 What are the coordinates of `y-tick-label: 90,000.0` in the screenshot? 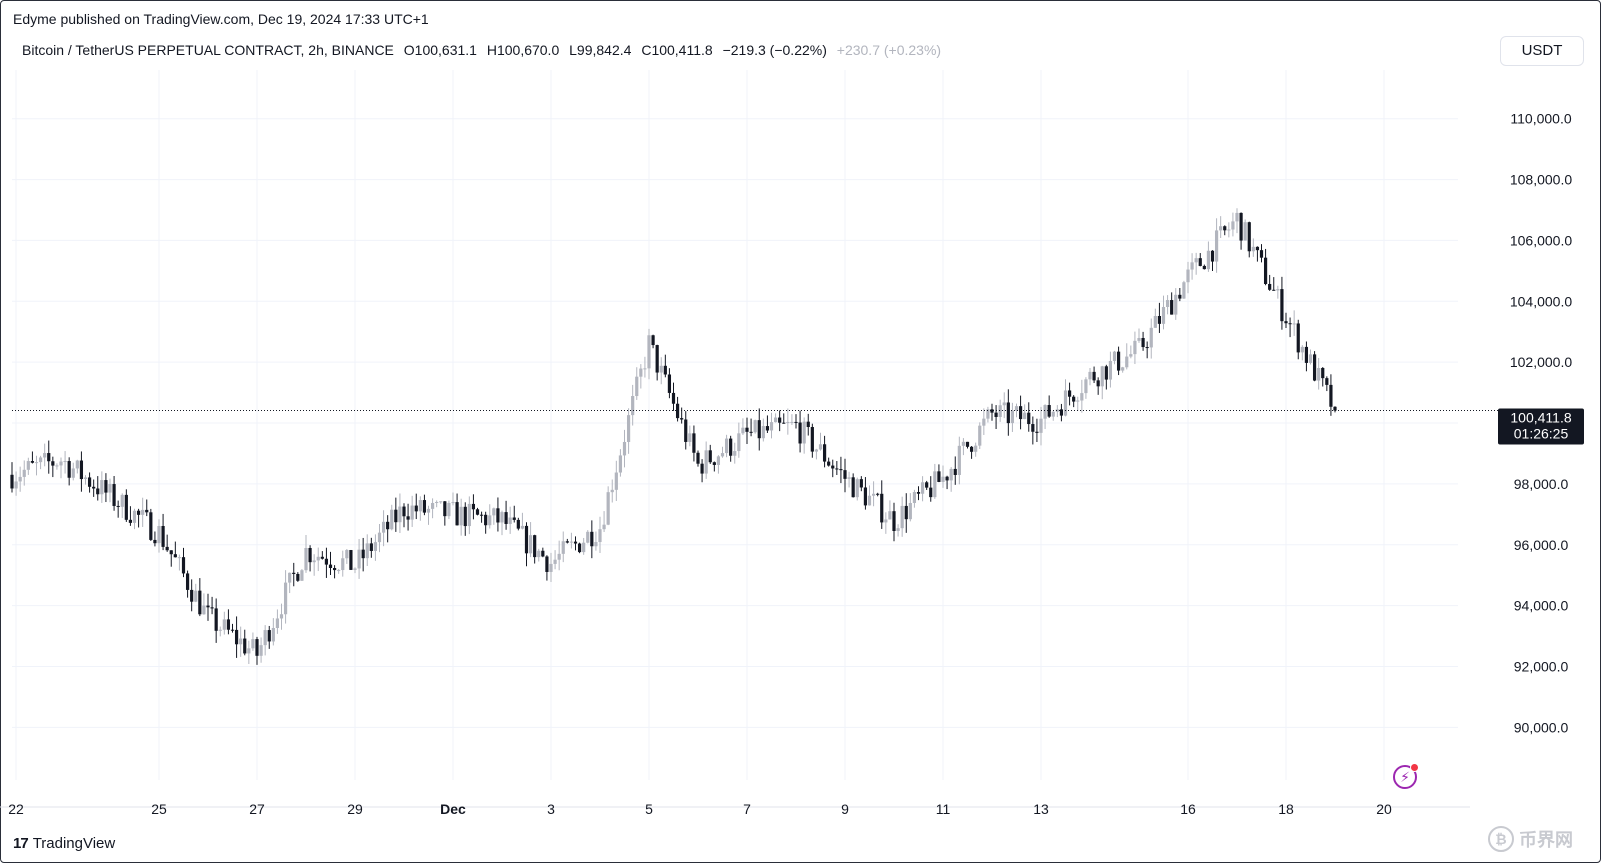 It's located at (1541, 727).